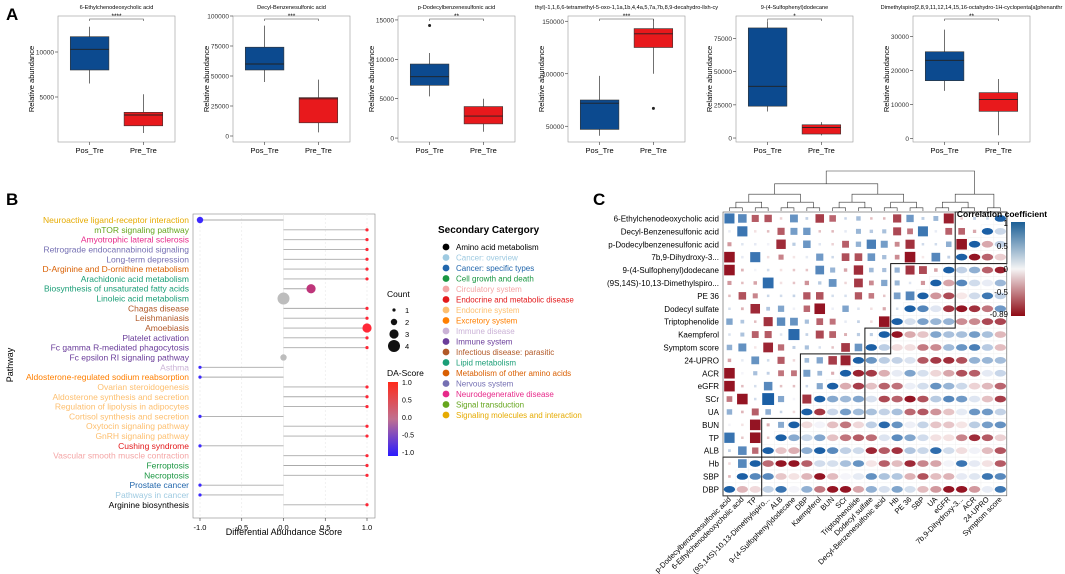 The image size is (1065, 574). Describe the element at coordinates (1006, 223) in the screenshot. I see `corr-legend-tick: 1` at that location.